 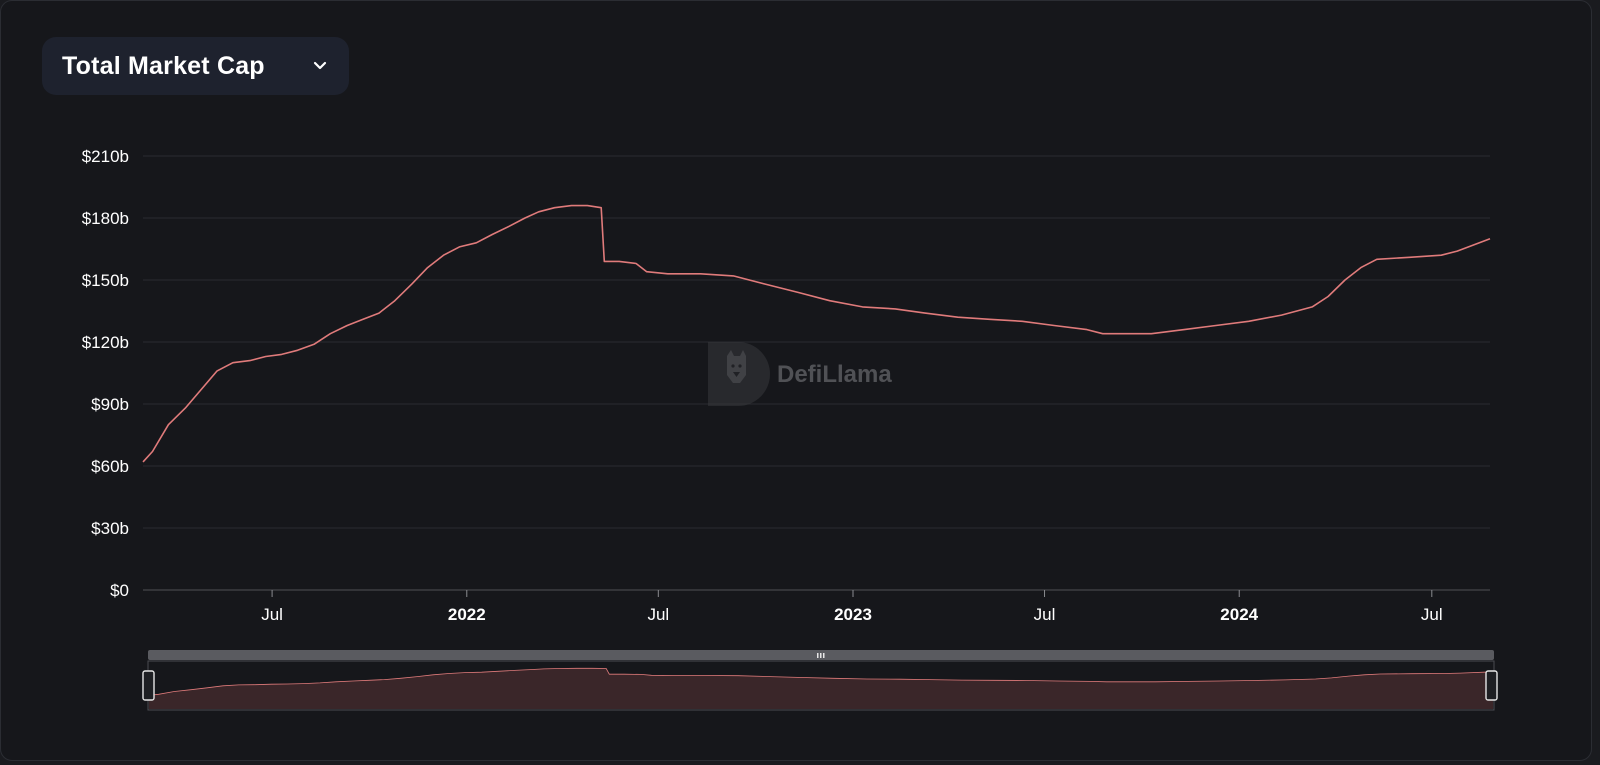 I want to click on watermark: DefiLlama, so click(x=800, y=374).